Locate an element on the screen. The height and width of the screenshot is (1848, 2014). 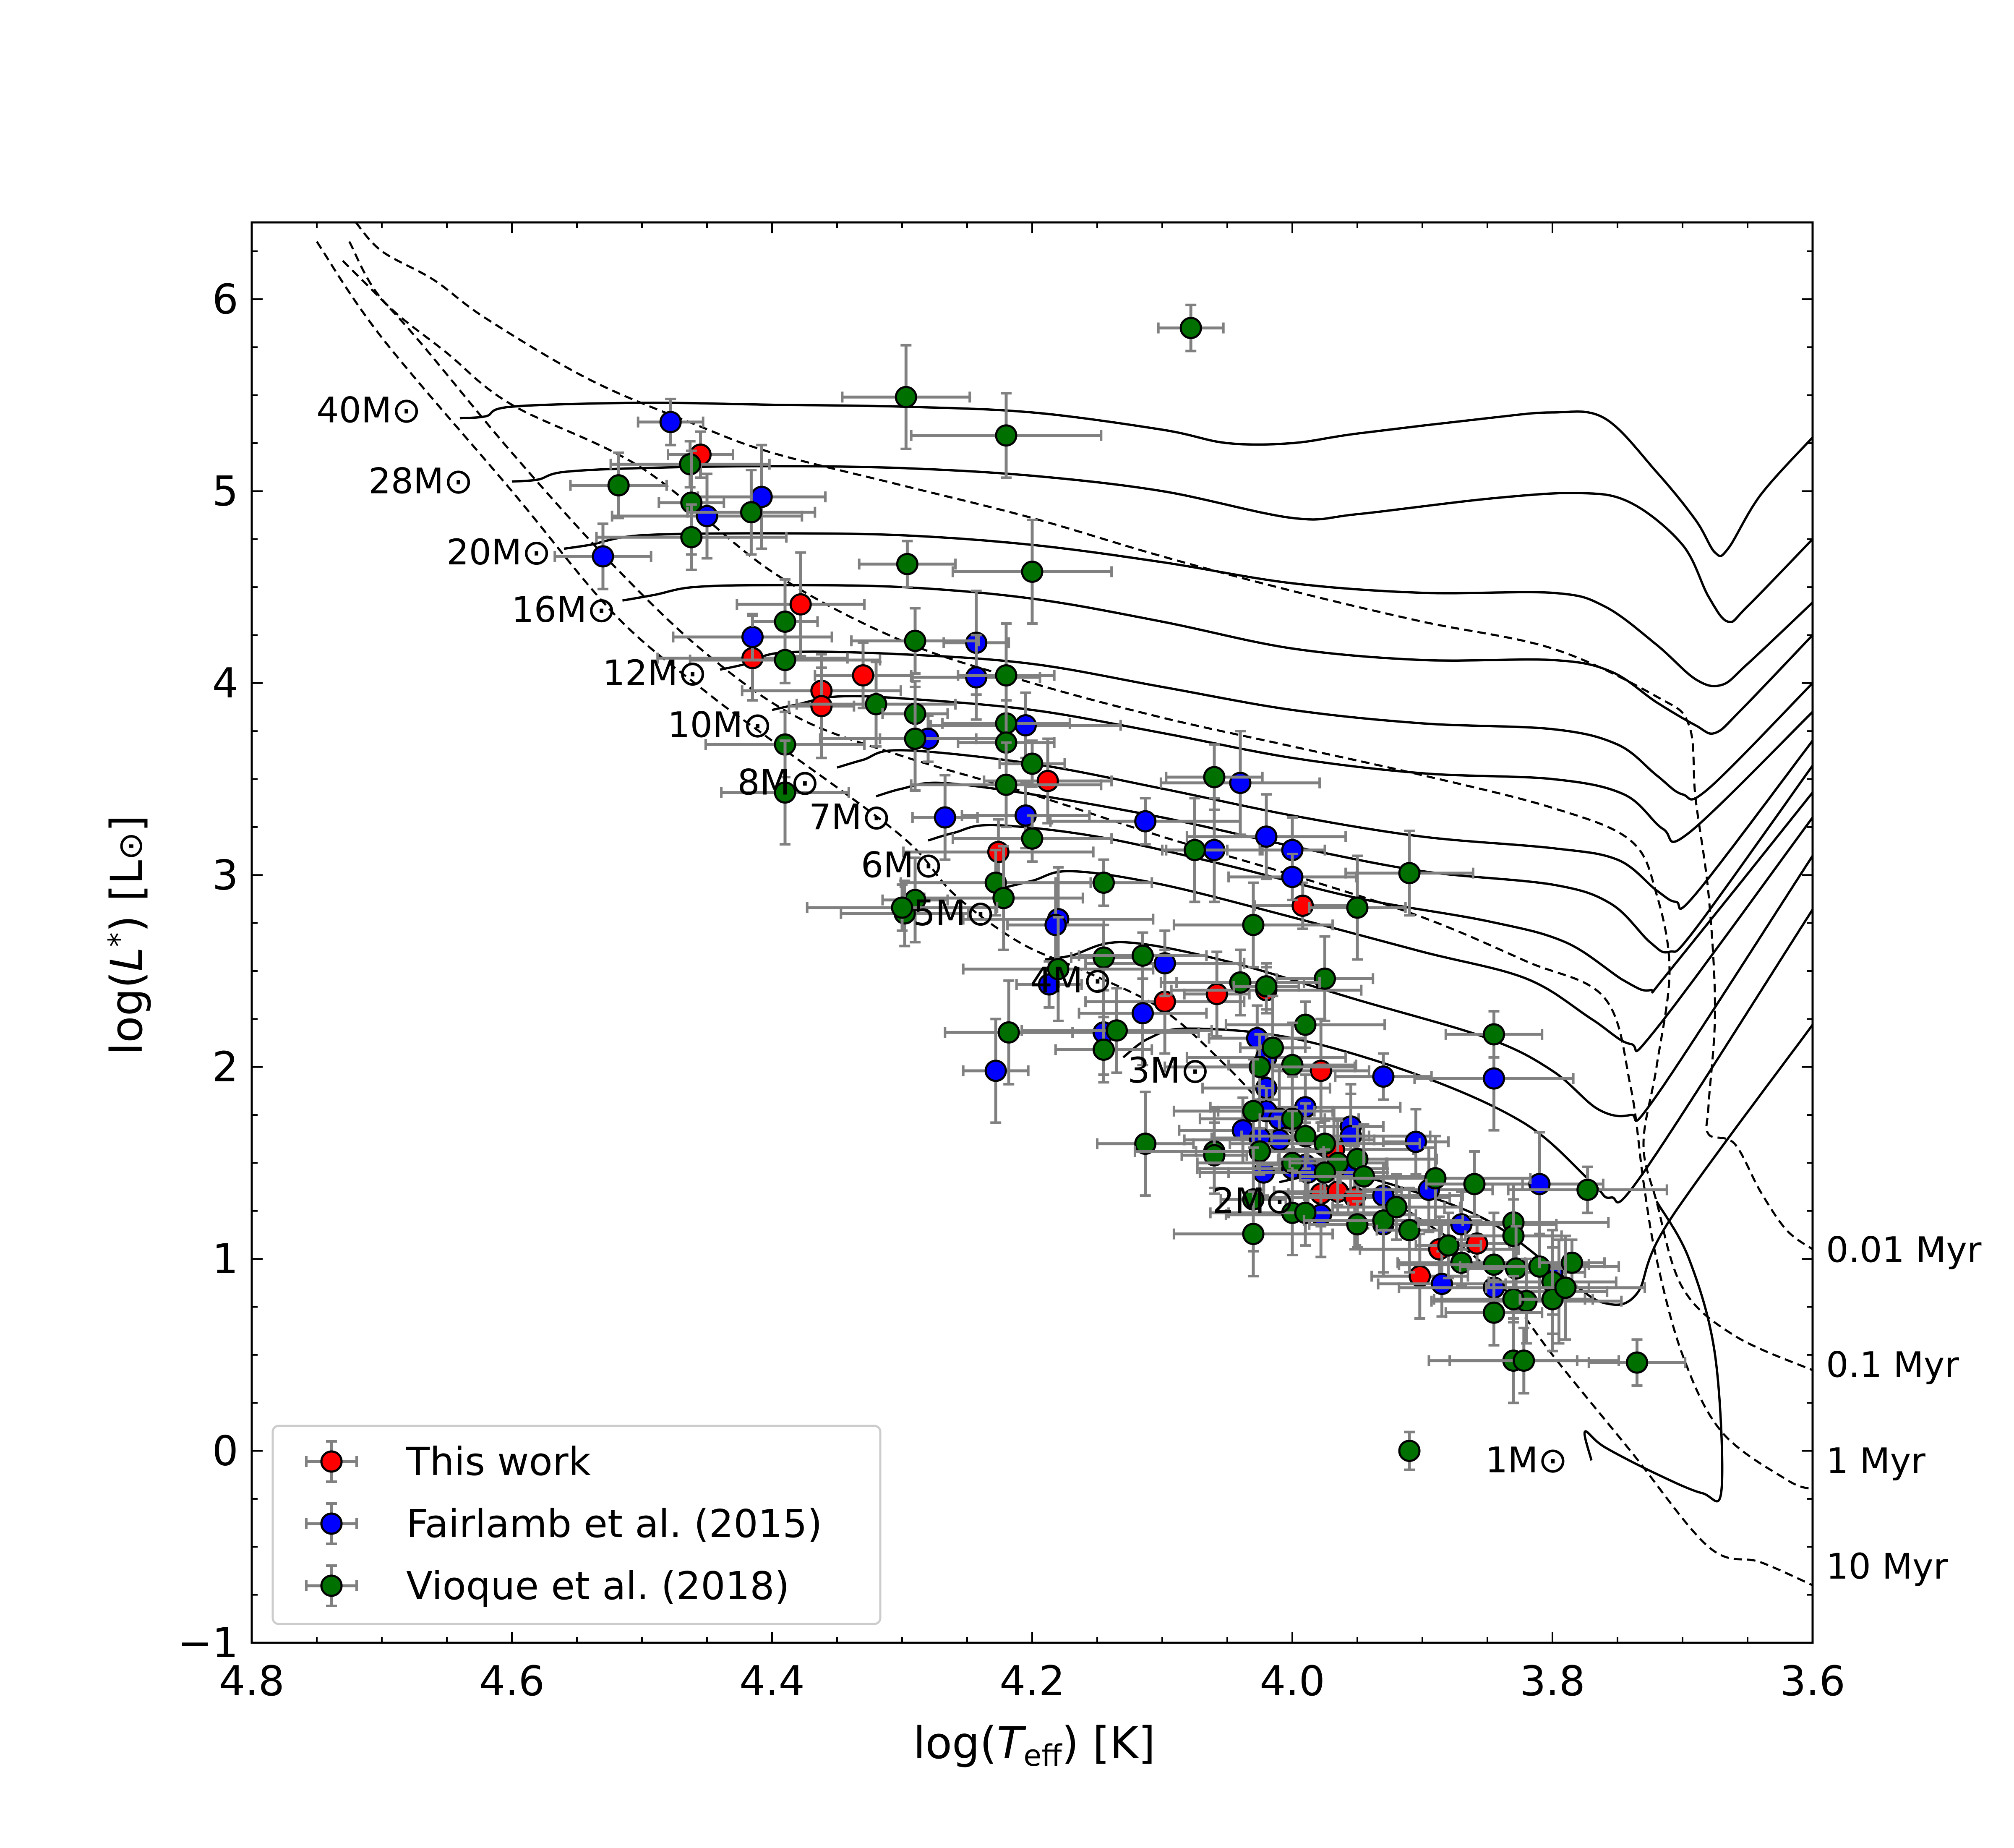
legend-box is located at coordinates (576, 1525).